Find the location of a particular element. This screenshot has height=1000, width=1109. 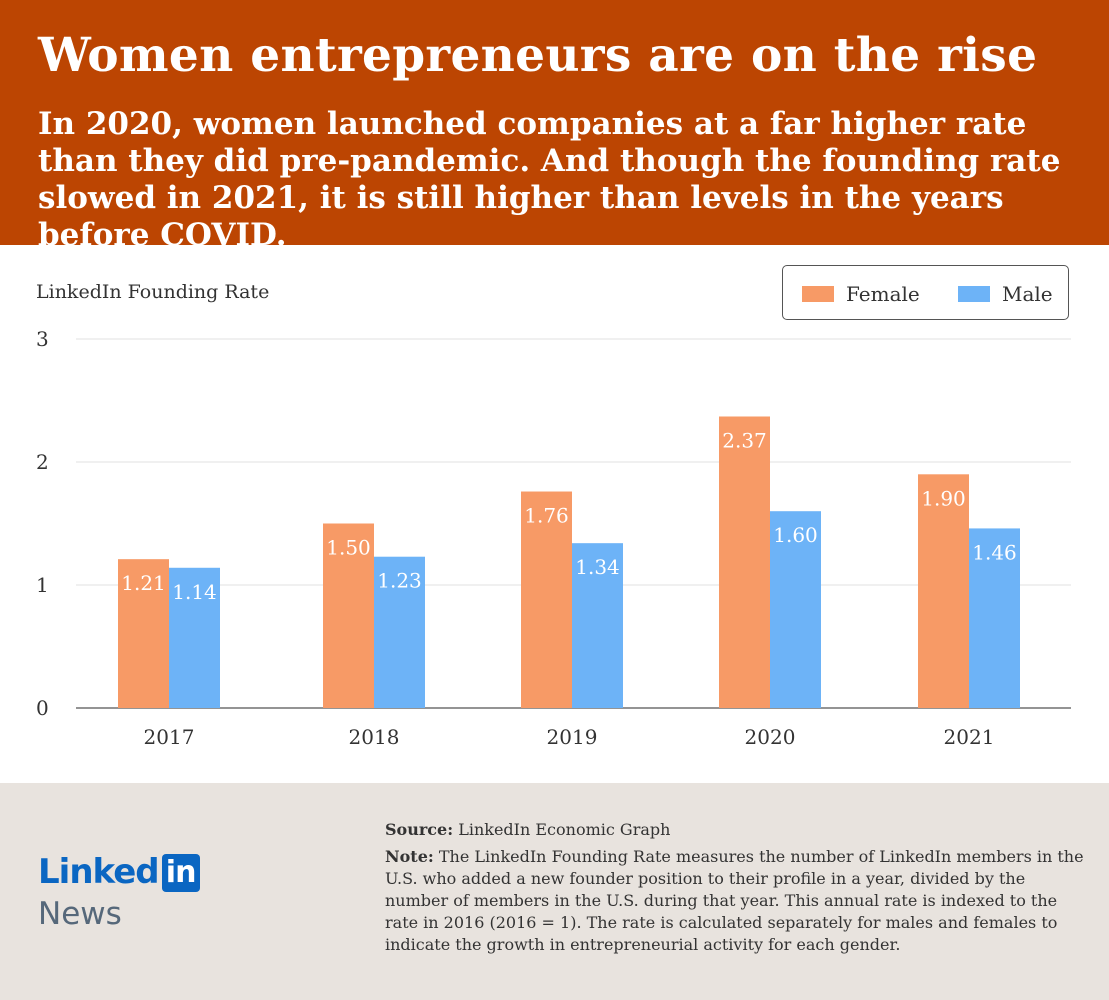

x-tick-label-2021: 2021 is located at coordinates (969, 737).